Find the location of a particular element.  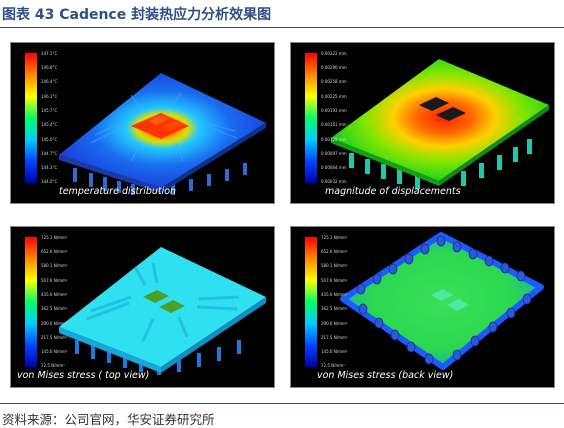

stress-top-legend-bar is located at coordinates (31, 302).